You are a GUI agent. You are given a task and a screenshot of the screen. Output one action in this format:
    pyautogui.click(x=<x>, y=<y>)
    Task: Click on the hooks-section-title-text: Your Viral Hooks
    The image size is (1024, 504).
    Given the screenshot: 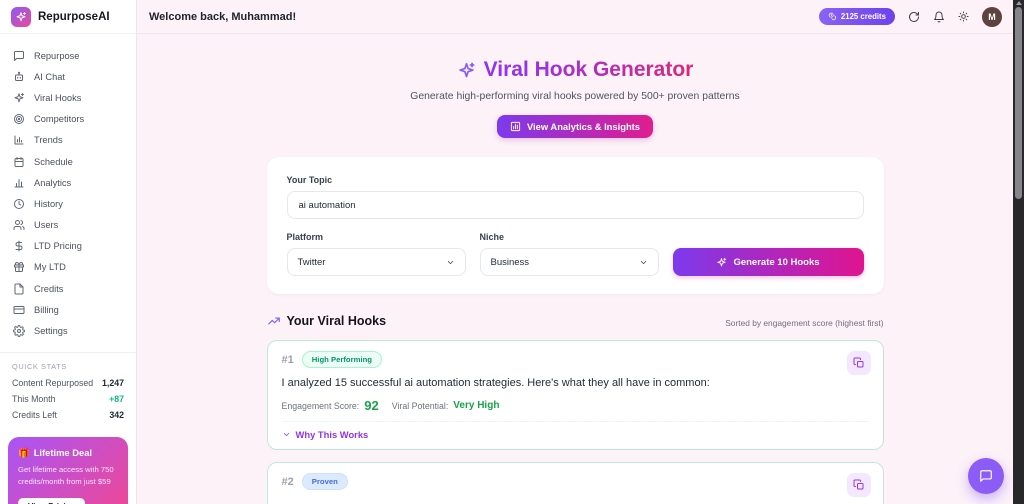 What is the action you would take?
    pyautogui.click(x=336, y=321)
    